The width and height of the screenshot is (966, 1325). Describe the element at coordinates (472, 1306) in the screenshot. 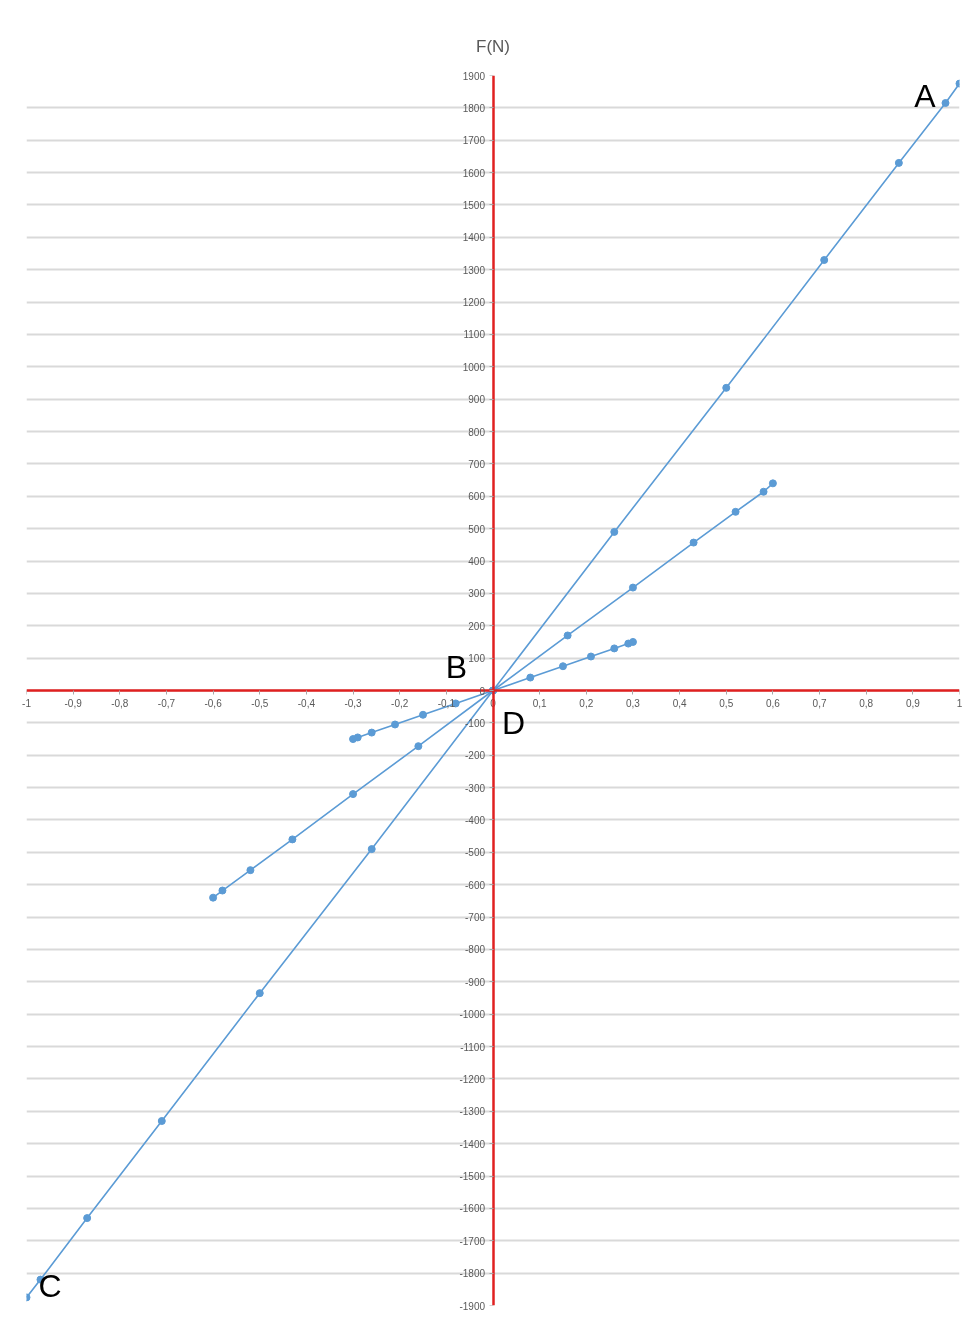

I see `y-tick-label: -1900` at that location.